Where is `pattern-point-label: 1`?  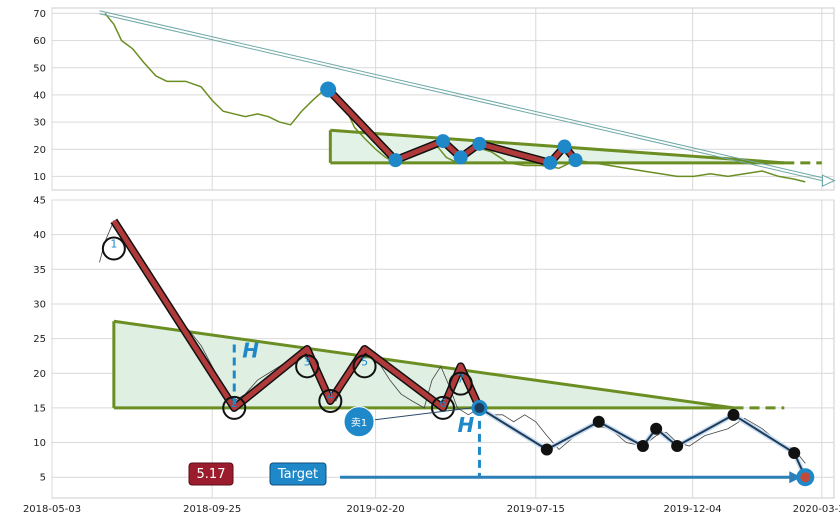
pattern-point-label: 1 is located at coordinates (113, 244).